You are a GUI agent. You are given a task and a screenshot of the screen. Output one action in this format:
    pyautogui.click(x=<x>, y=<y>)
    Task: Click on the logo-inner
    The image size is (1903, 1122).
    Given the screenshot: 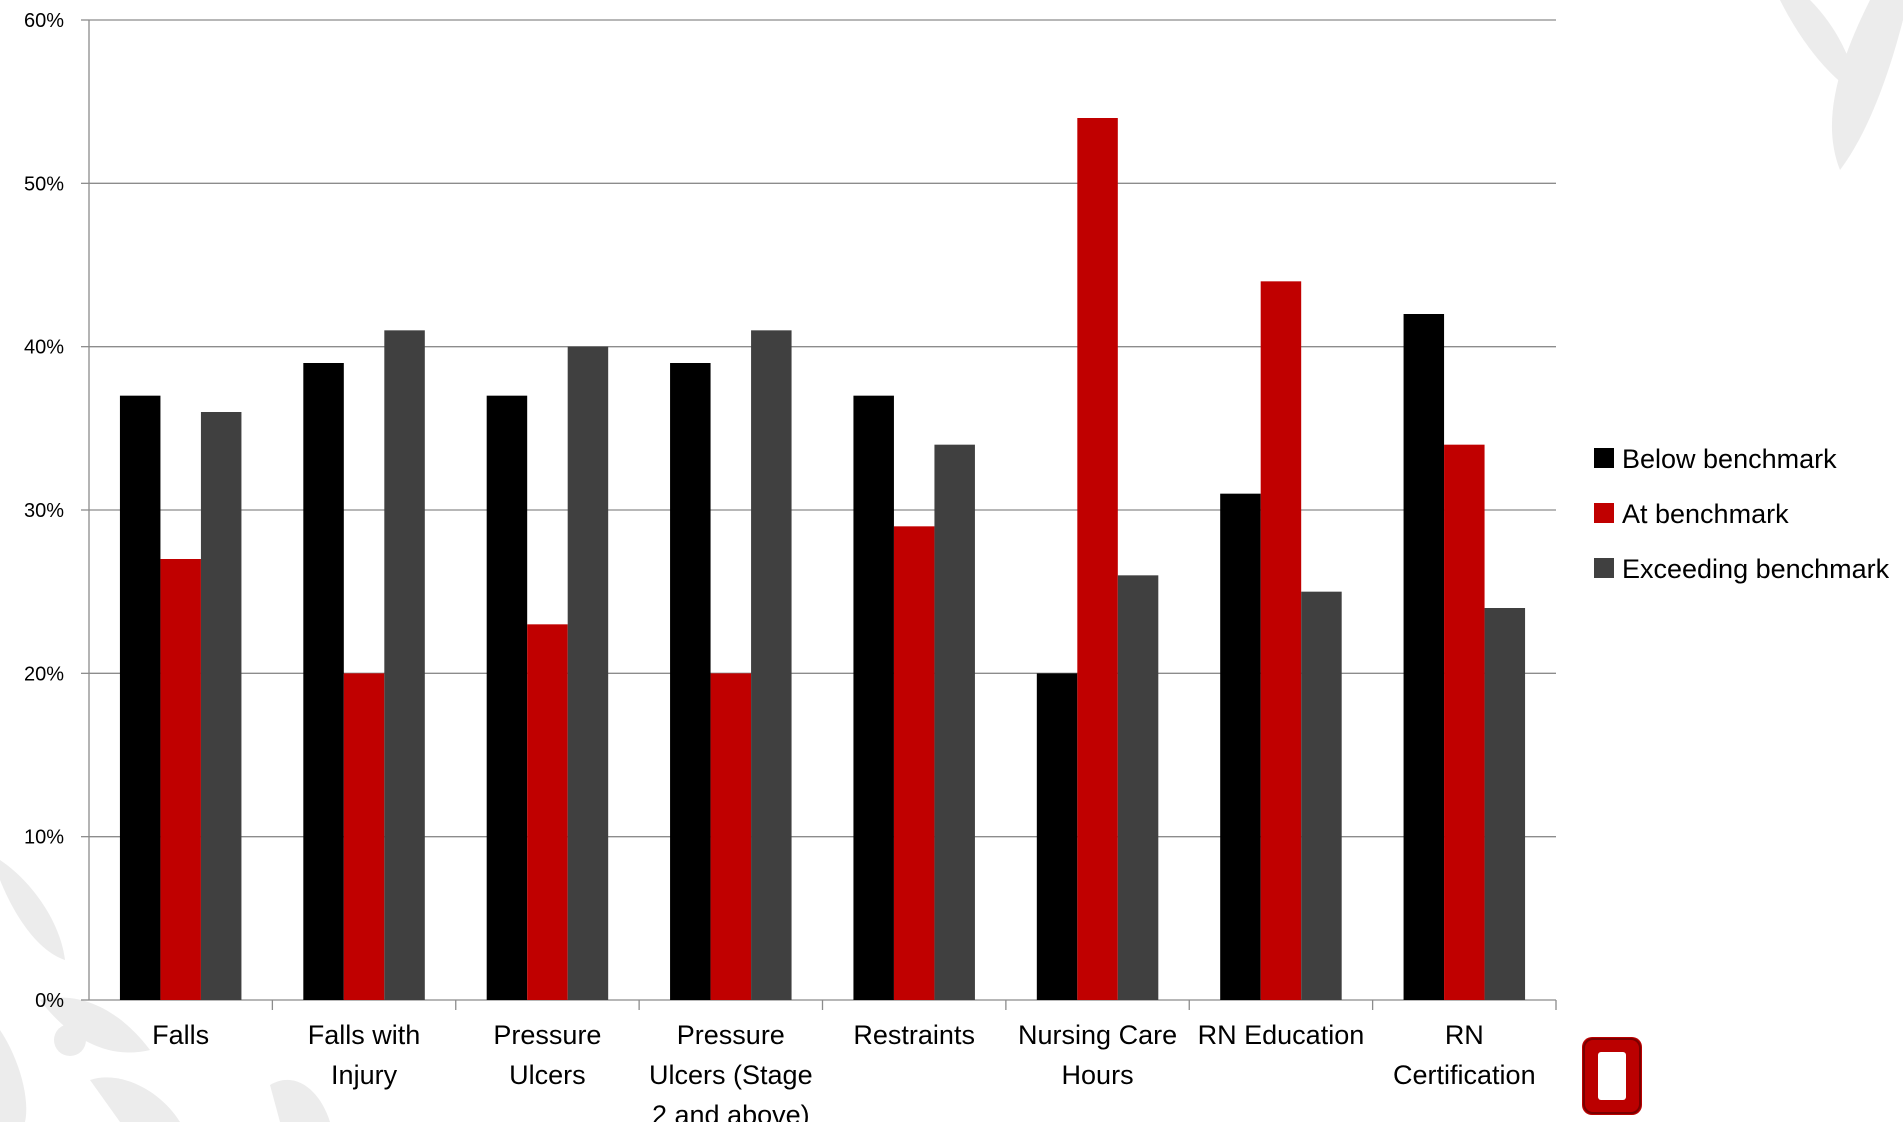 What is the action you would take?
    pyautogui.click(x=1612, y=1076)
    